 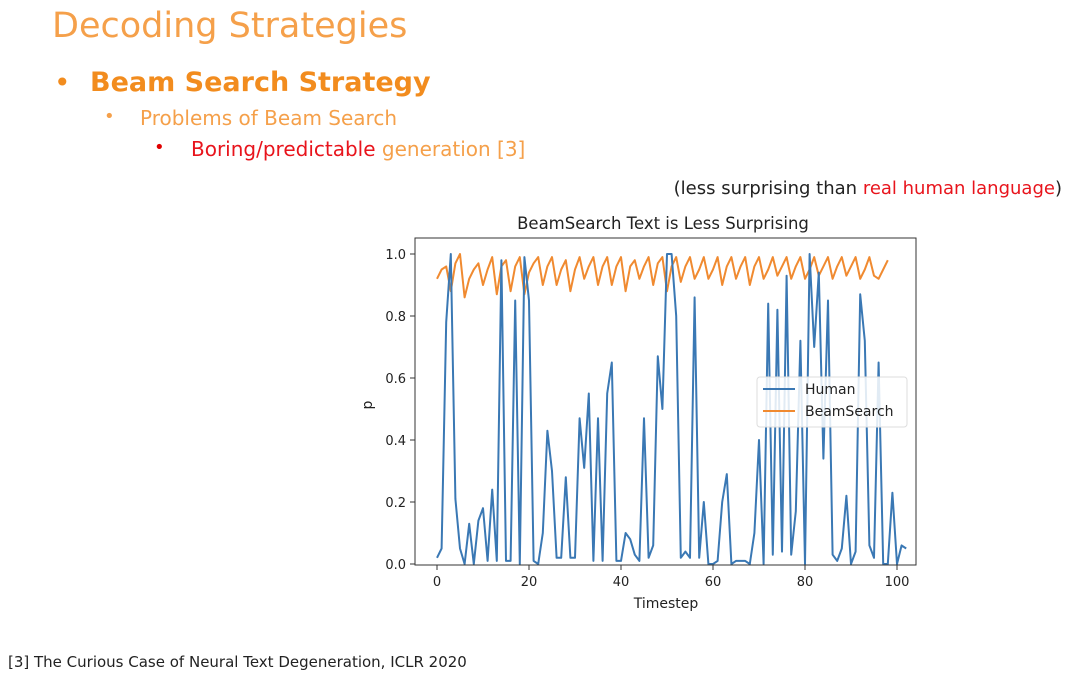 What do you see at coordinates (768, 188) in the screenshot?
I see `note-prefix: (less surprising than` at bounding box center [768, 188].